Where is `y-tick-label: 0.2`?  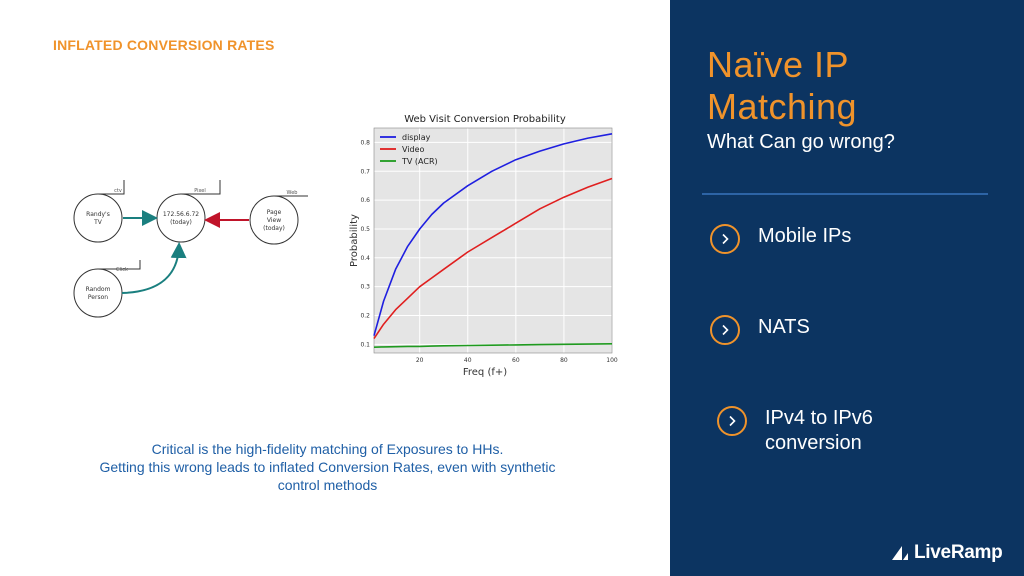 y-tick-label: 0.2 is located at coordinates (365, 316).